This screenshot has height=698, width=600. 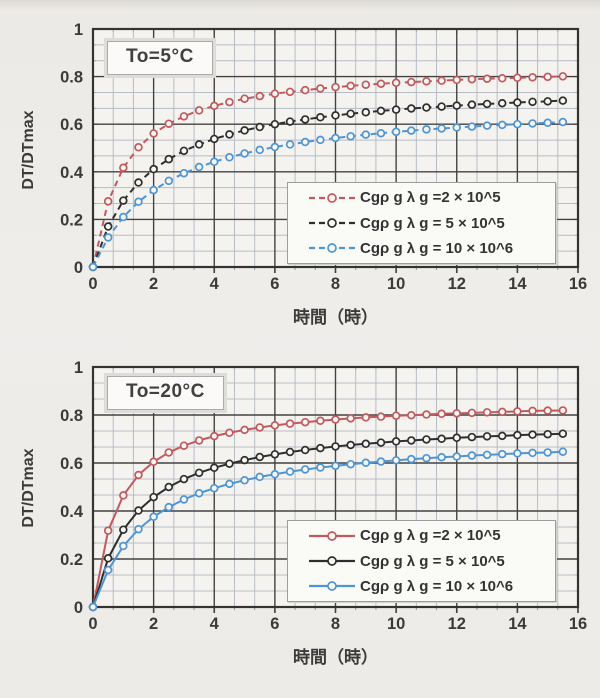 I want to click on condition-label-box: To=20°C, so click(x=165, y=393).